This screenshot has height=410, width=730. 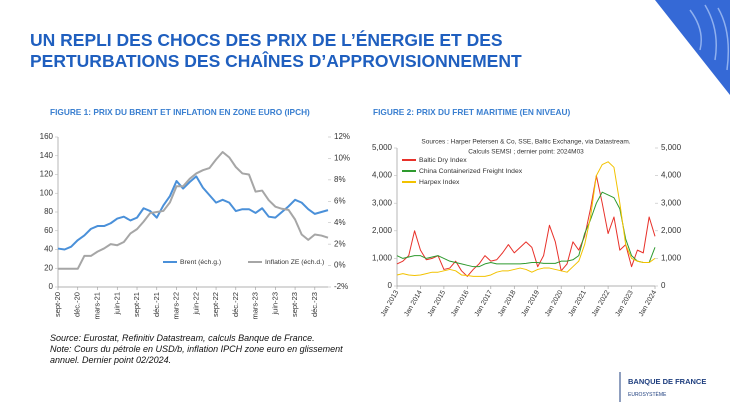 What do you see at coordinates (531, 303) in the screenshot?
I see `x-tick-label: Jan 2019` at bounding box center [531, 303].